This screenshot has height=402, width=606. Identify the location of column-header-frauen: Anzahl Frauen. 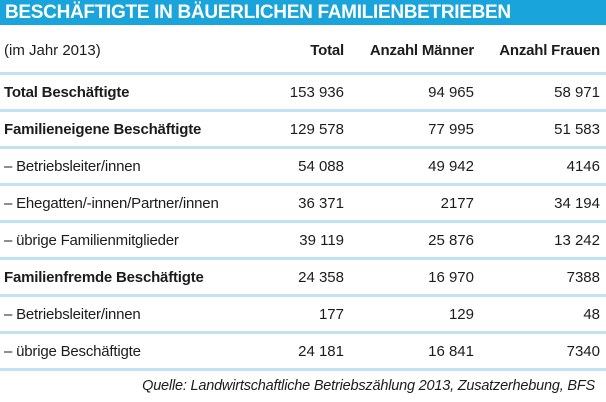
(549, 50).